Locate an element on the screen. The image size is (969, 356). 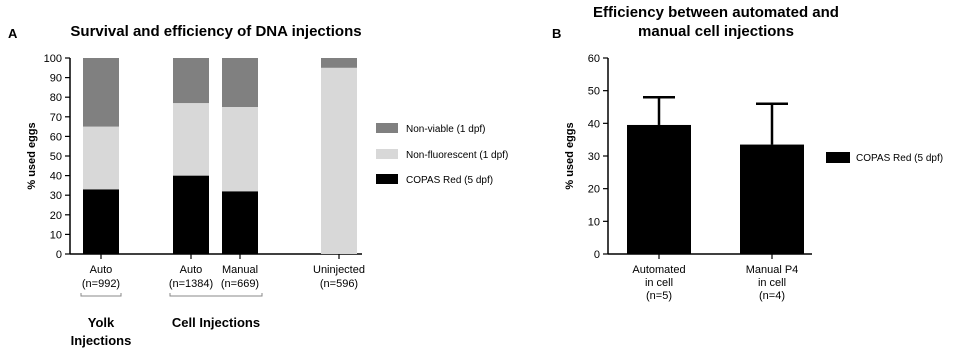
y-tick-label-b: 60 is located at coordinates (594, 59).